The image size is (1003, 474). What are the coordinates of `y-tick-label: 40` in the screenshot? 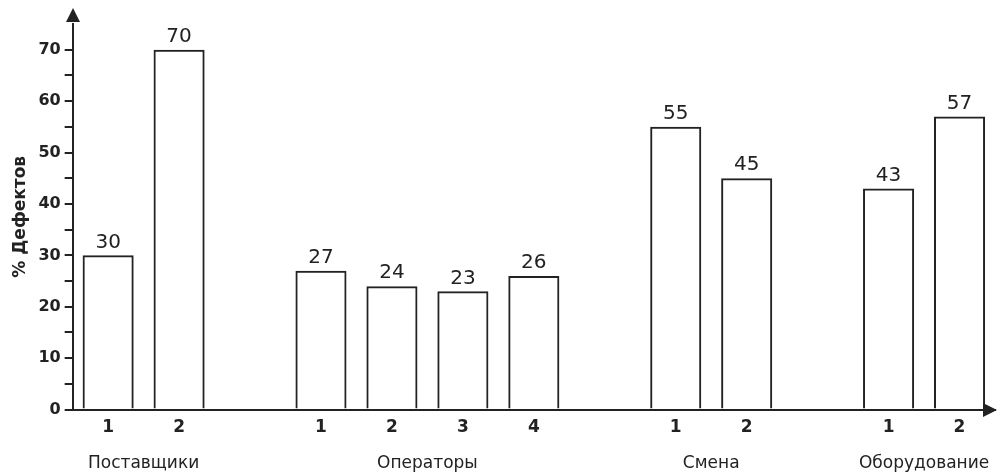 It's located at (49, 203).